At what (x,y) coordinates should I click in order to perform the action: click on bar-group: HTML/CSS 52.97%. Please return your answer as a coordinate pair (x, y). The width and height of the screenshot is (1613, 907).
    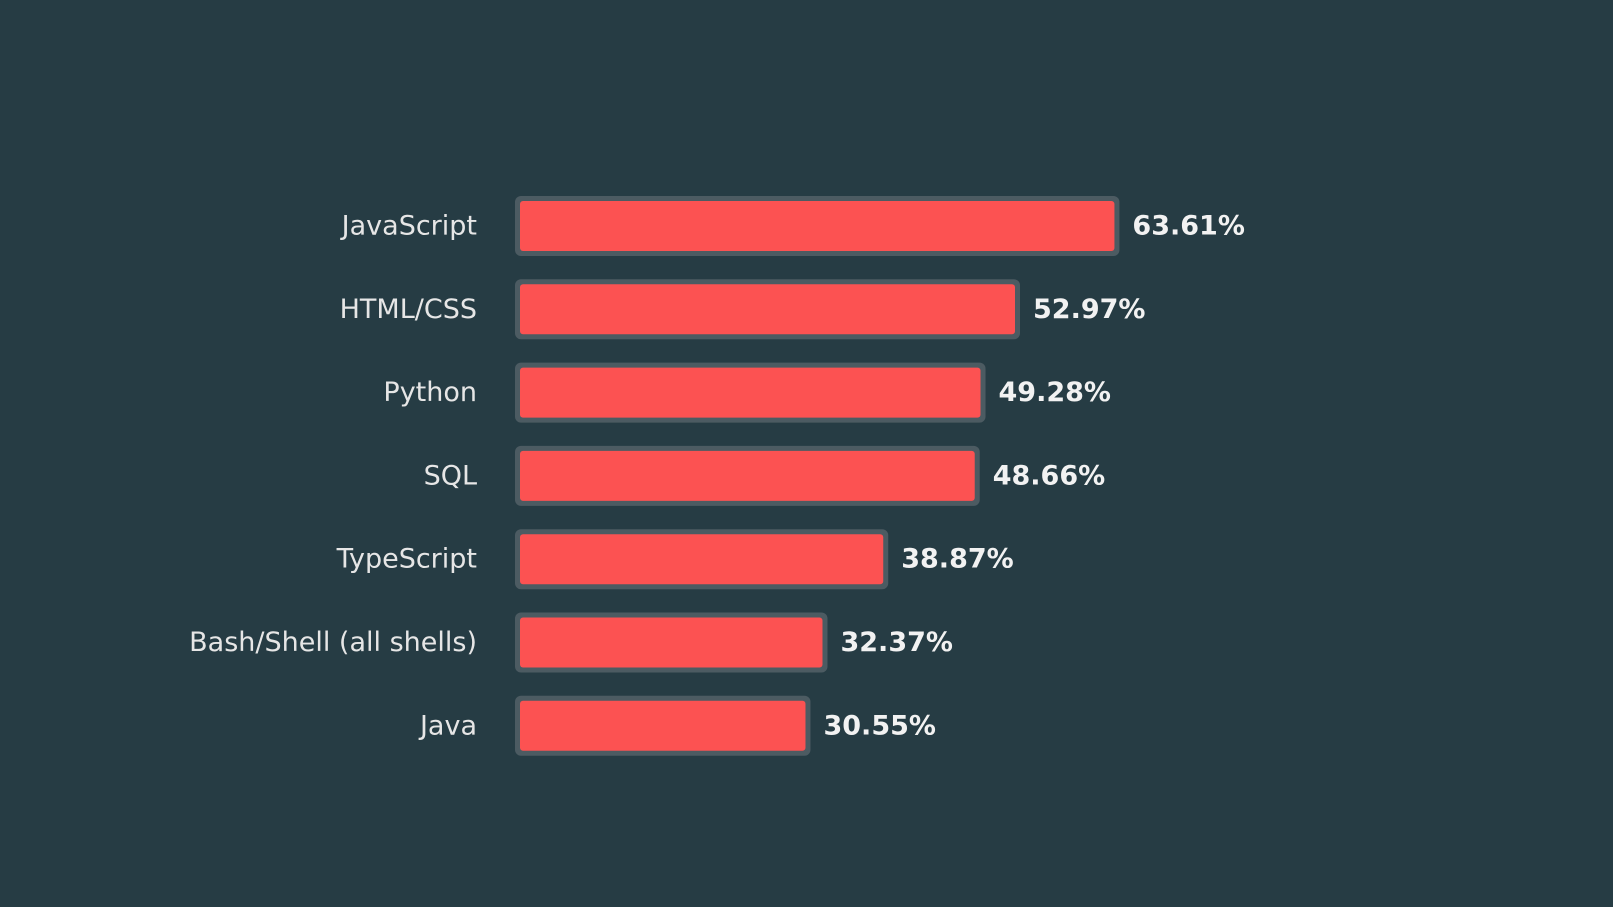
    Looking at the image, I should click on (742, 309).